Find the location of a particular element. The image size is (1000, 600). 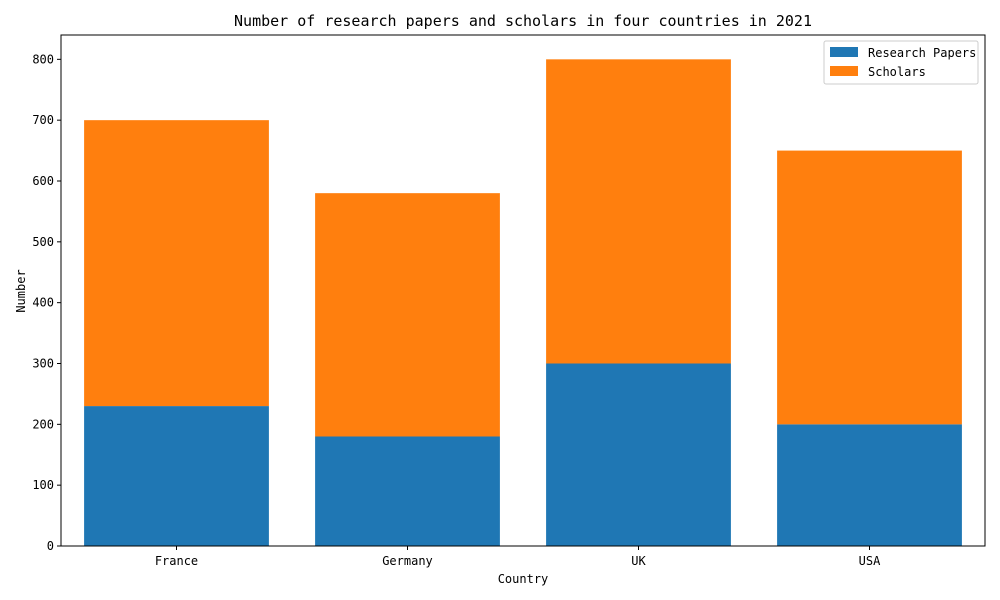

y-tick-label: 300 is located at coordinates (43, 364).